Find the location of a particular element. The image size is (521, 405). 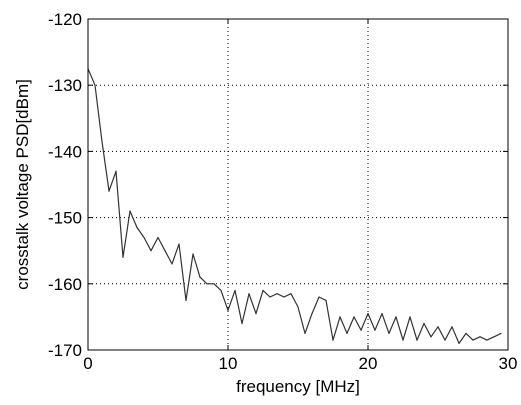

x-axis-label: frequency [MHz] is located at coordinates (298, 386).